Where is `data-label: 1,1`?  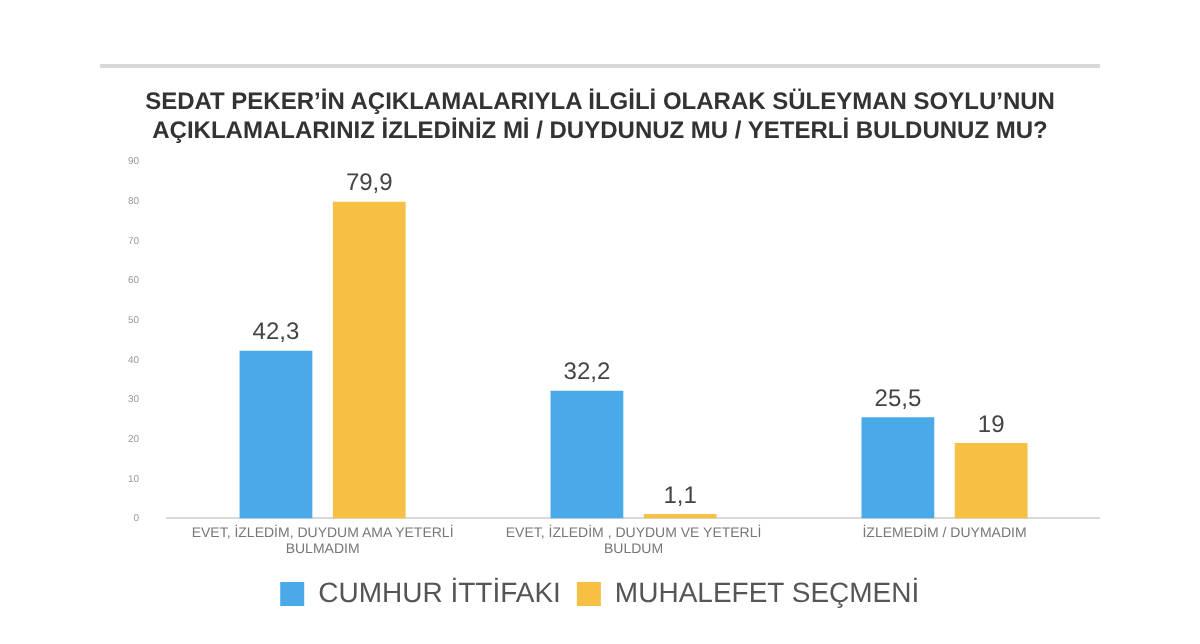
data-label: 1,1 is located at coordinates (680, 494).